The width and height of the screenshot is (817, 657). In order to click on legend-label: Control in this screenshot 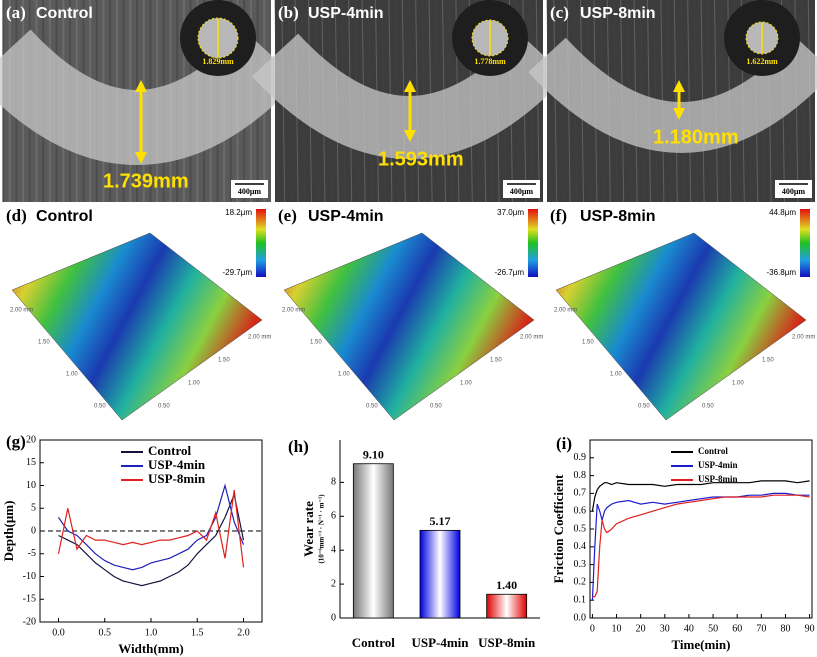, I will do `click(169, 450)`.